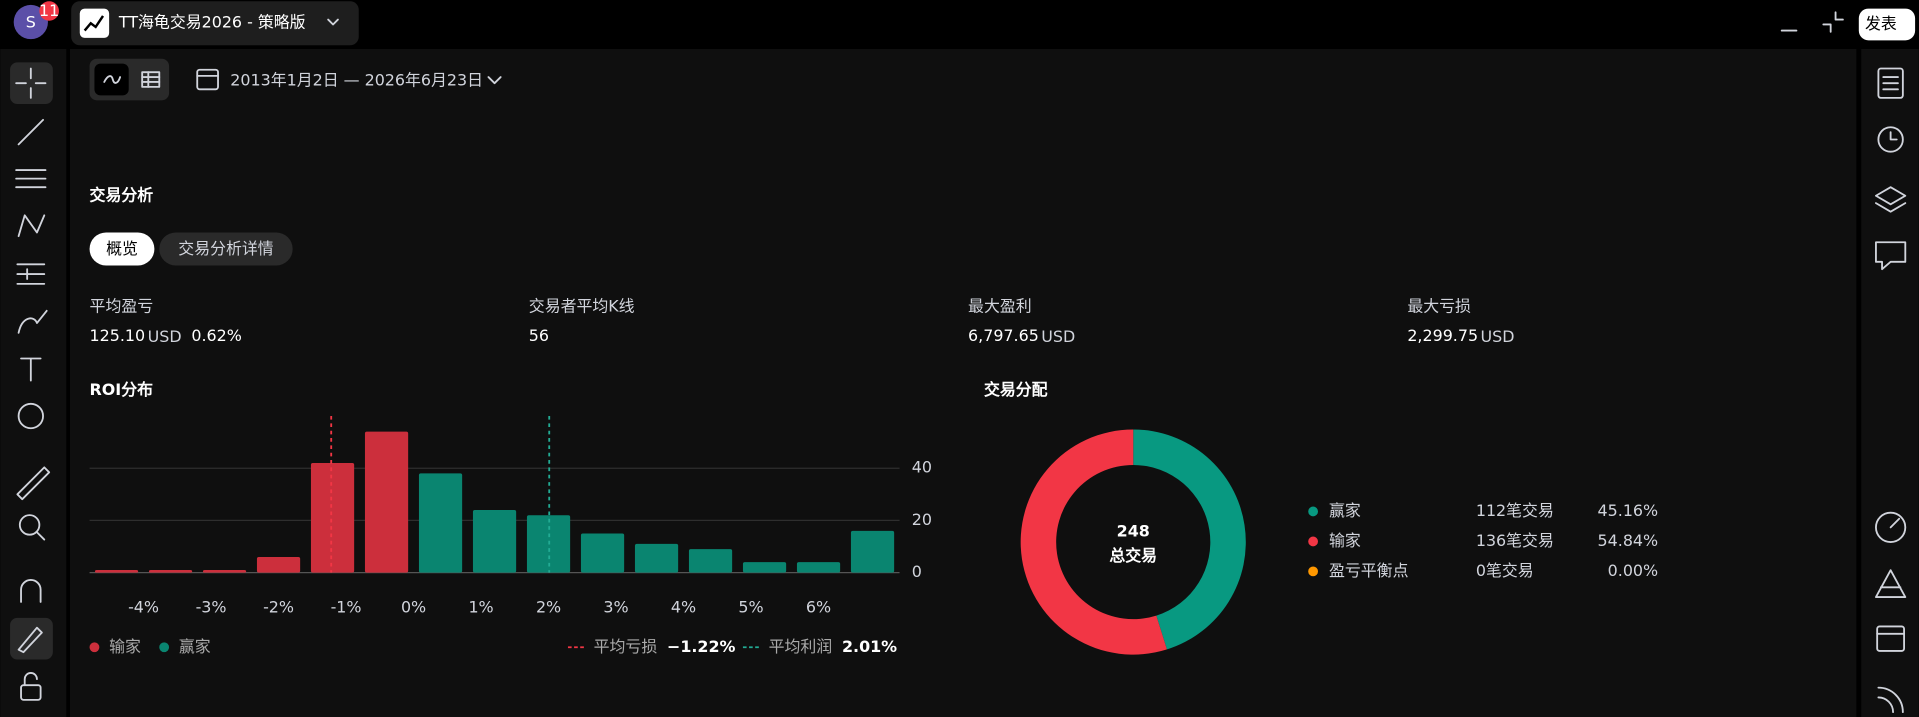 The width and height of the screenshot is (1919, 717). What do you see at coordinates (1628, 510) in the screenshot?
I see `legend-percent: 45.16%` at bounding box center [1628, 510].